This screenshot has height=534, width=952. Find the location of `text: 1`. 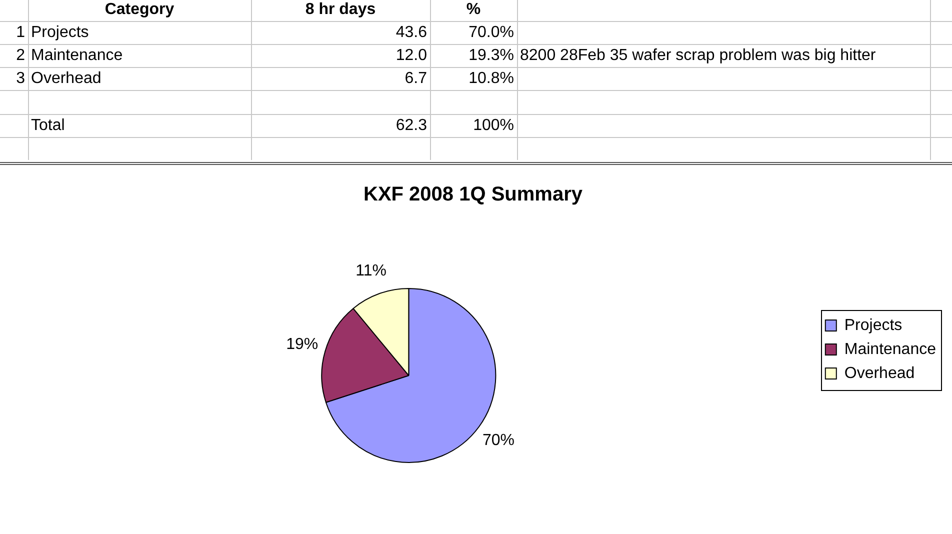

text: 1 is located at coordinates (20, 33).